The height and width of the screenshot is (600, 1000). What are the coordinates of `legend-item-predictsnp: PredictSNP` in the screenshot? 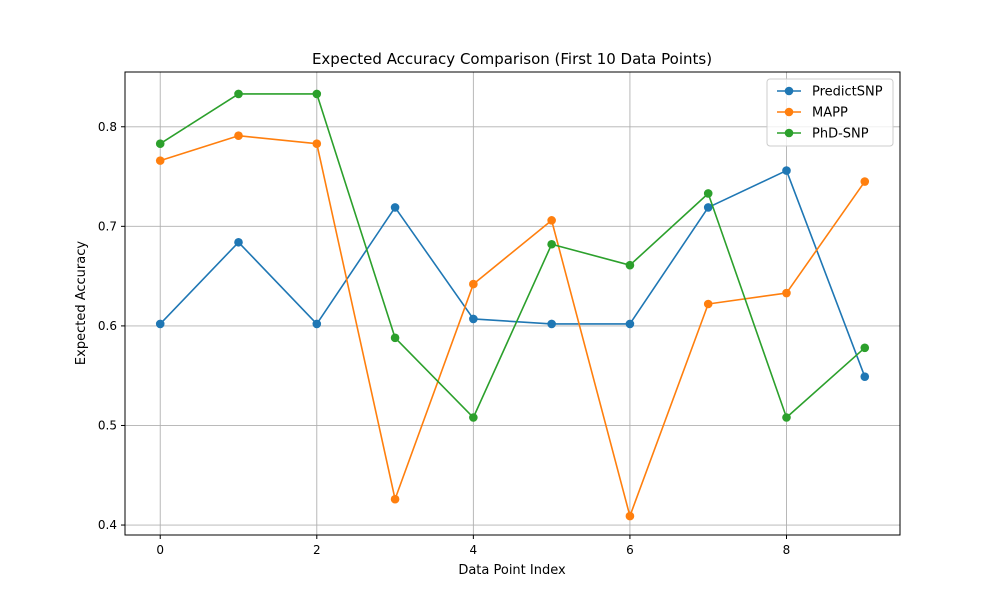 It's located at (830, 92).